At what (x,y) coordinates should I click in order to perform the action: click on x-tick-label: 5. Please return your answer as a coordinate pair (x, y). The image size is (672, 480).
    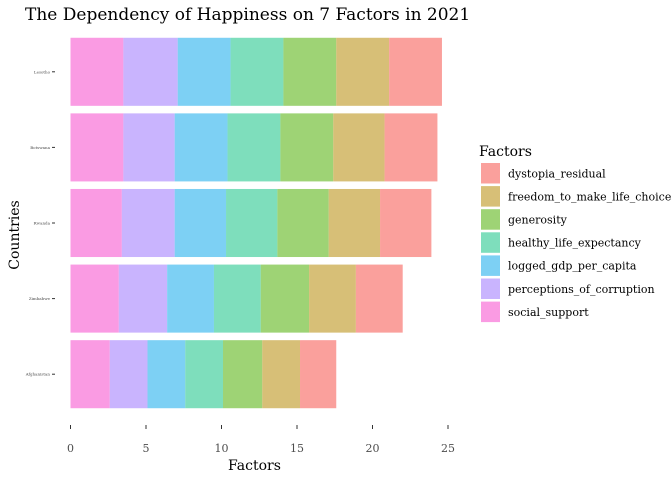
    Looking at the image, I should click on (146, 448).